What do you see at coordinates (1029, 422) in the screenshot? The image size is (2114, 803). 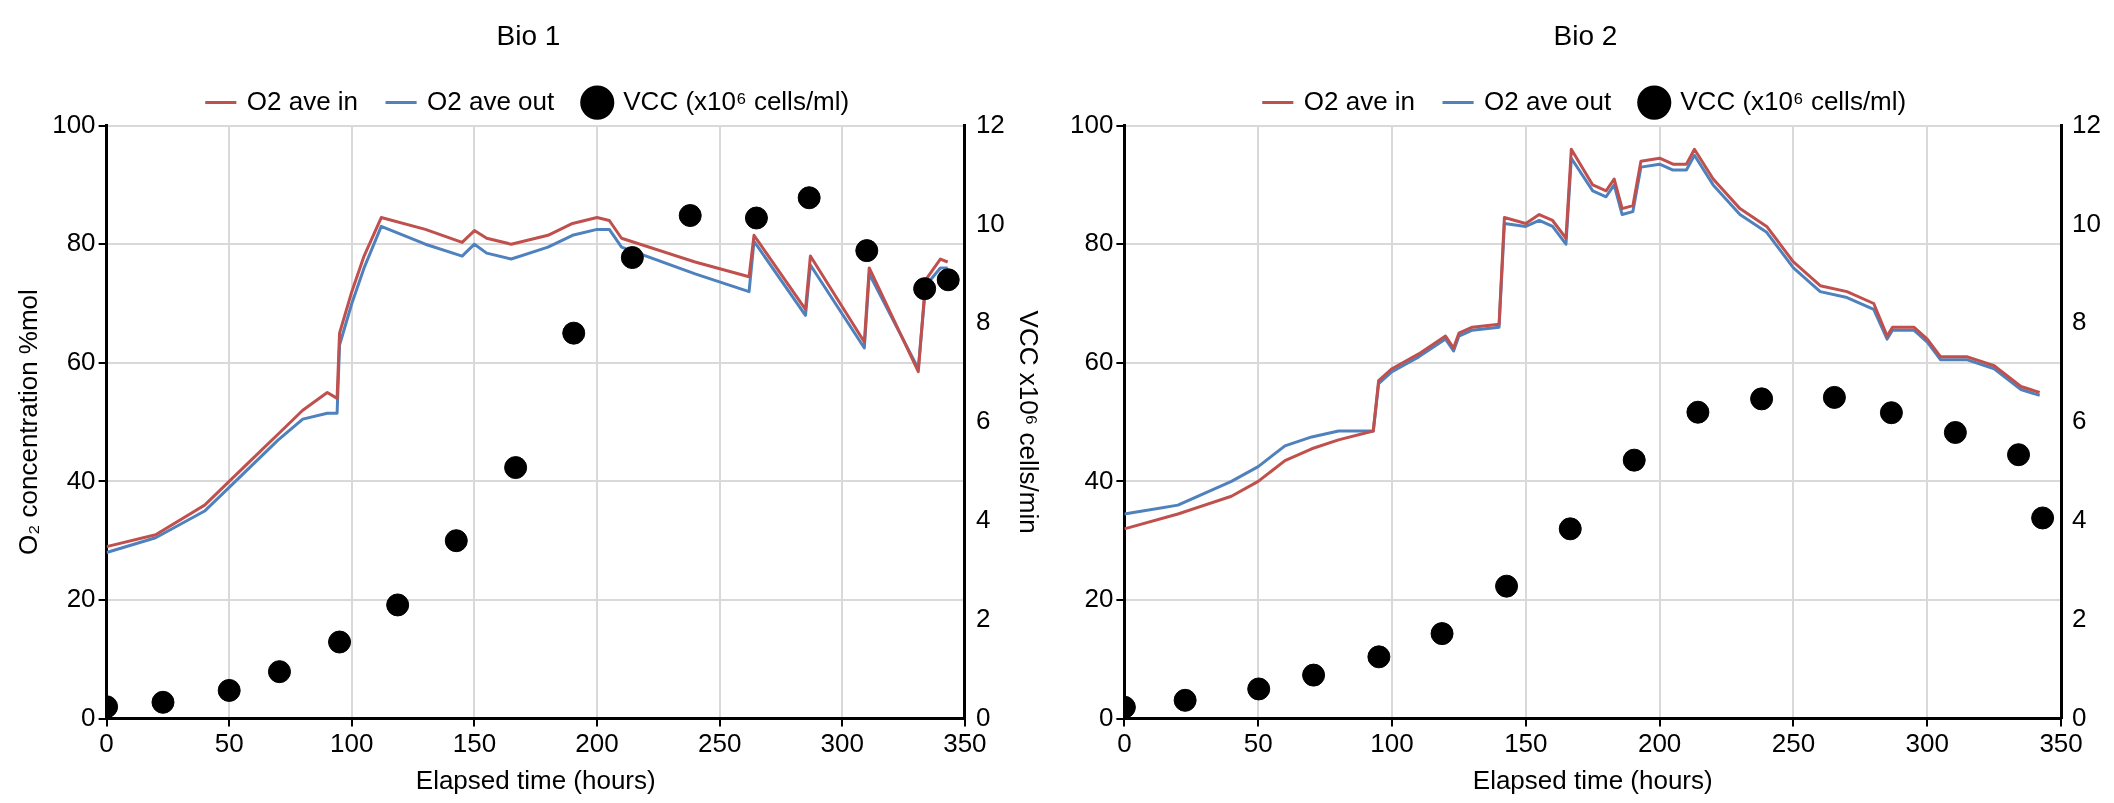 I see `y2-axis-title: VCC x10⁶ cells/min` at bounding box center [1029, 422].